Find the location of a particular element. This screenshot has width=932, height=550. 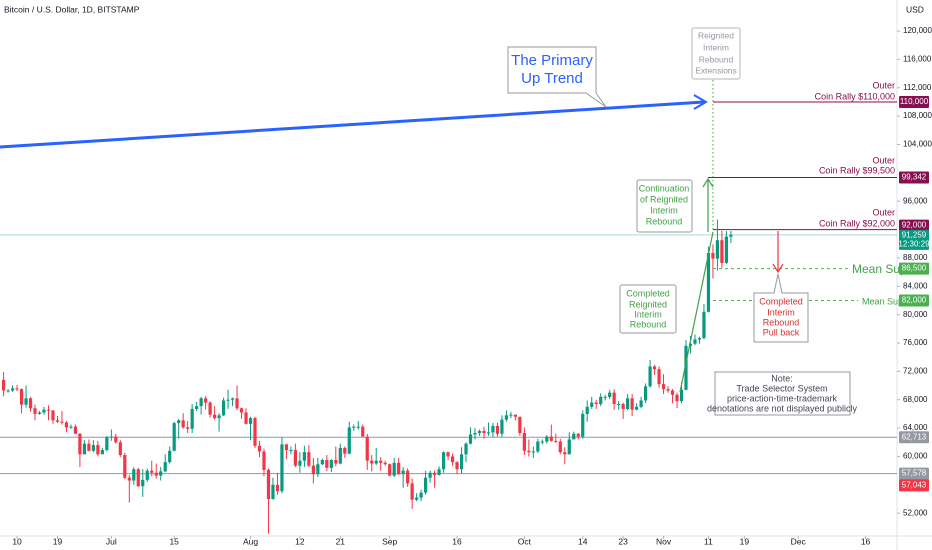

x-tick-label: Sep is located at coordinates (389, 541).